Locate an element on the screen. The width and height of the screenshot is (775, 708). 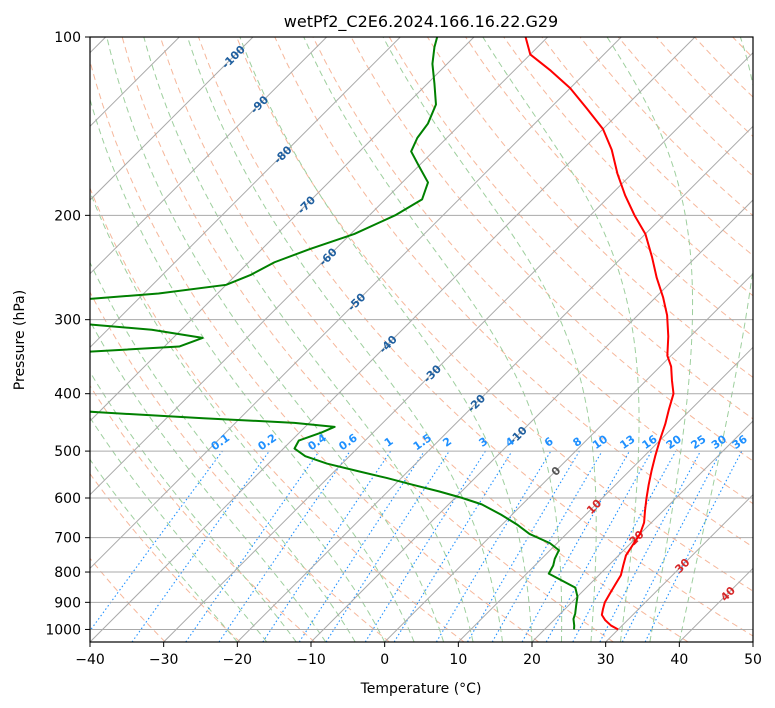
y-tick-label: 500 is located at coordinates (67, 452).